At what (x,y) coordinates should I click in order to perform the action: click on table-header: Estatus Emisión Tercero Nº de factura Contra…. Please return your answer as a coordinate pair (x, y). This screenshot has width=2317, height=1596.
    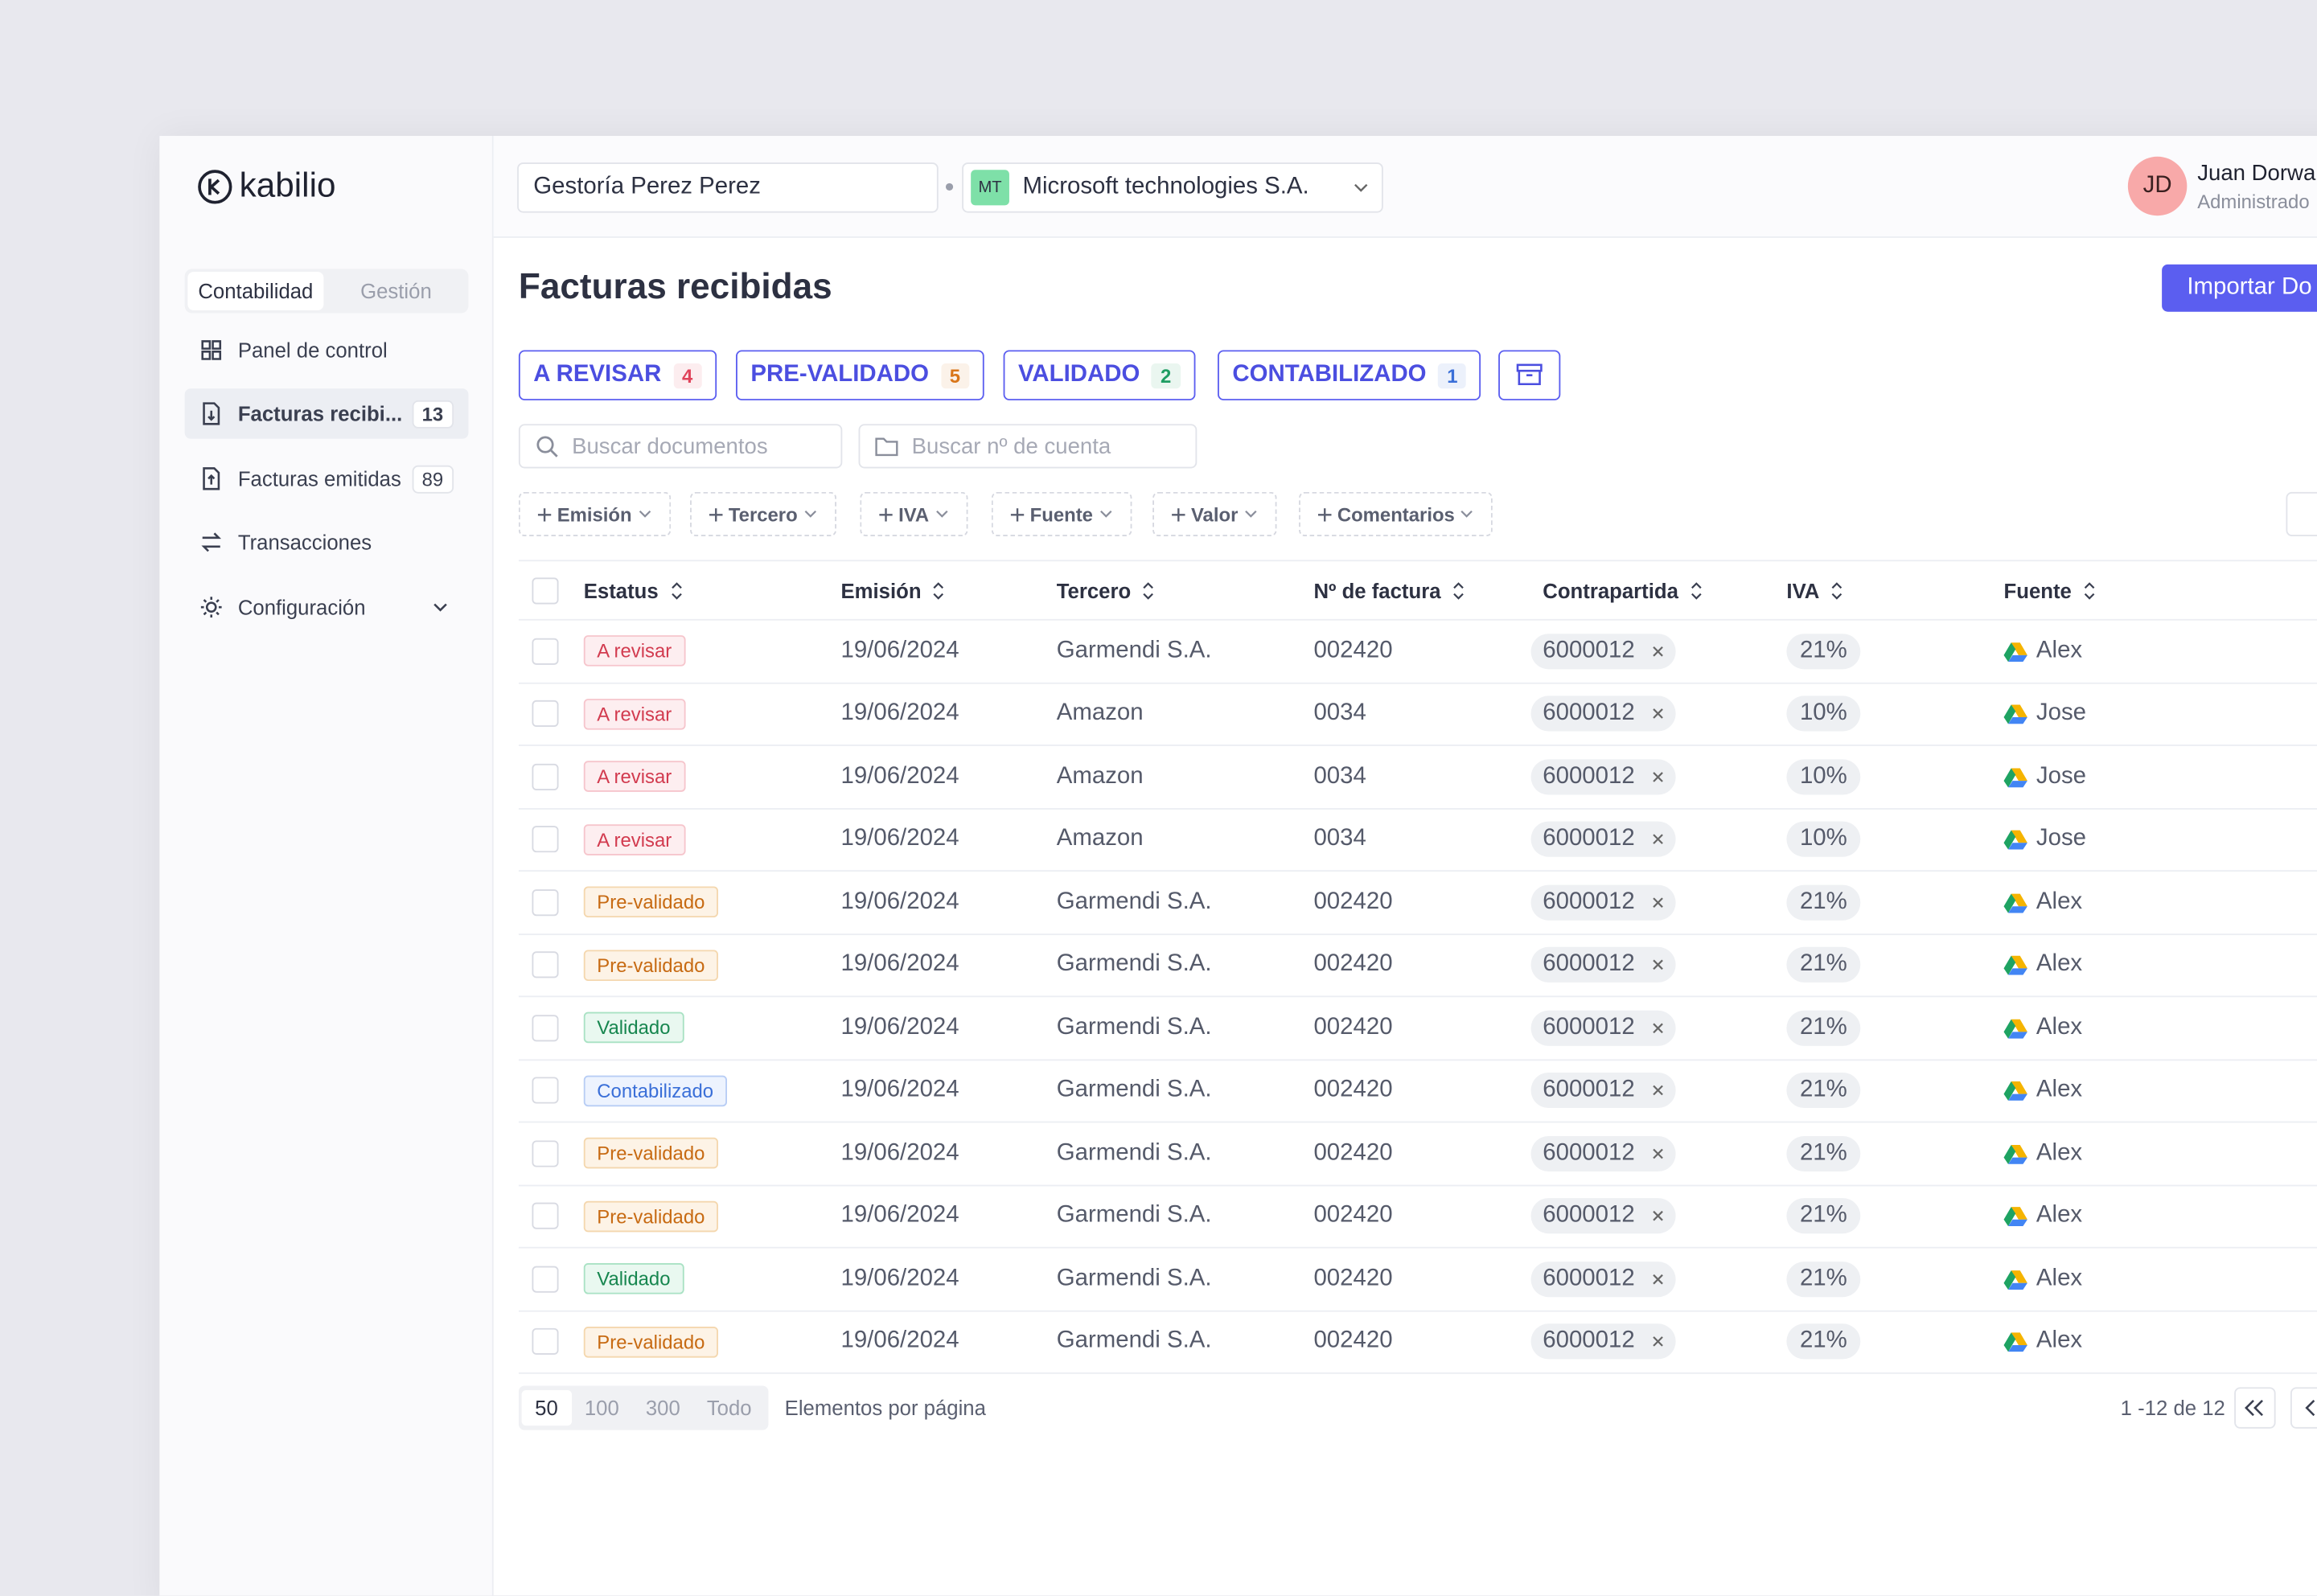
    Looking at the image, I should click on (1418, 591).